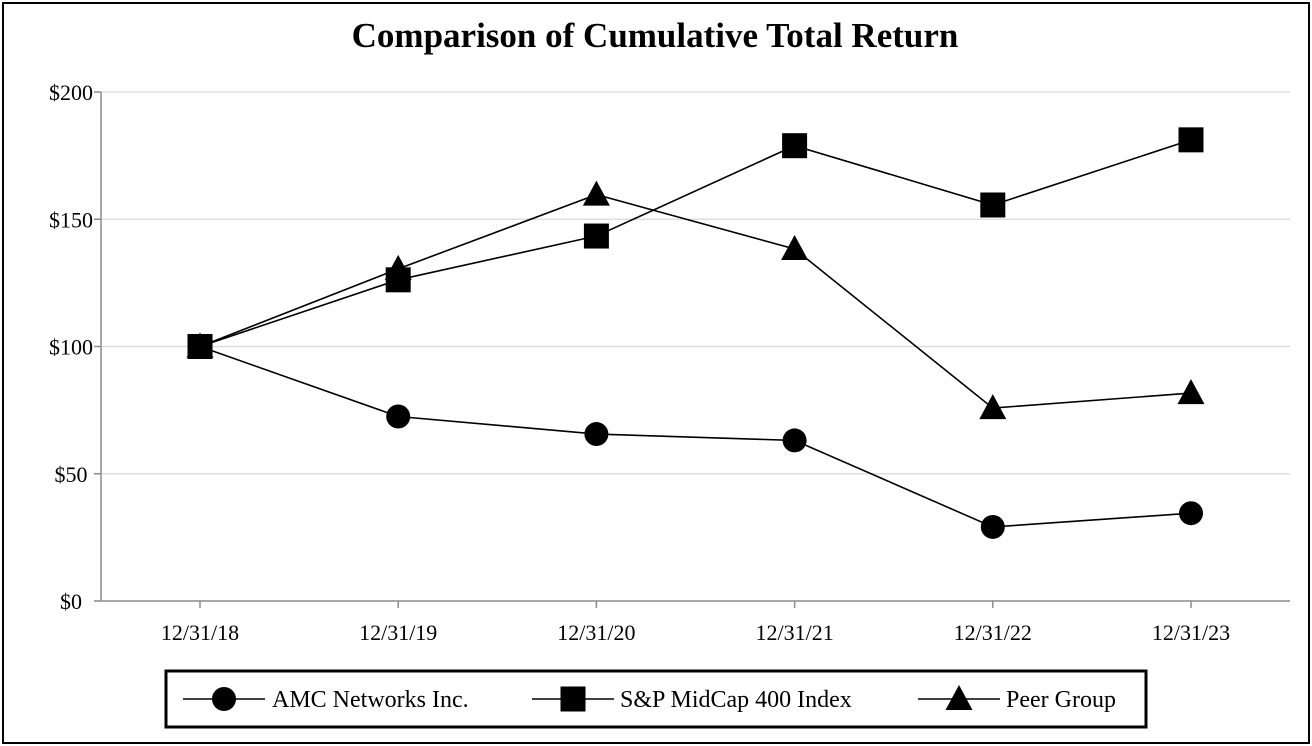 Image resolution: width=1312 pixels, height=746 pixels. Describe the element at coordinates (736, 700) in the screenshot. I see `legend-label: S&P MidCap 400 Index` at that location.